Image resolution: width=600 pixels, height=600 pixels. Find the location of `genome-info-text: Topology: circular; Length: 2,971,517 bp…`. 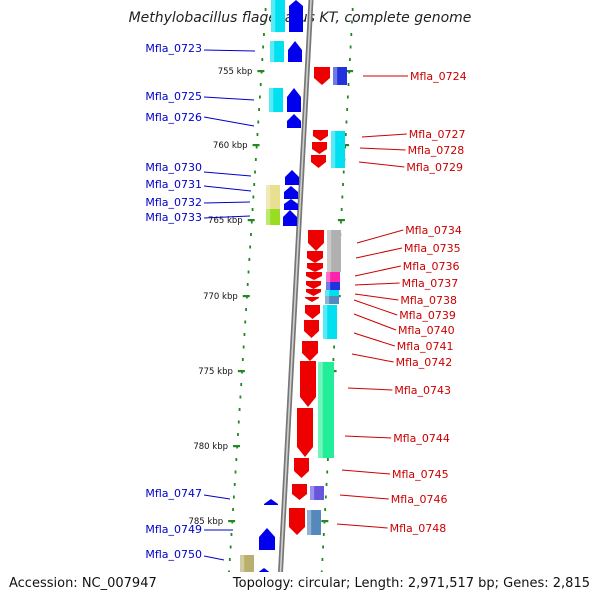

genome-info-text: Topology: circular; Length: 2,971,517 bp… is located at coordinates (411, 583).